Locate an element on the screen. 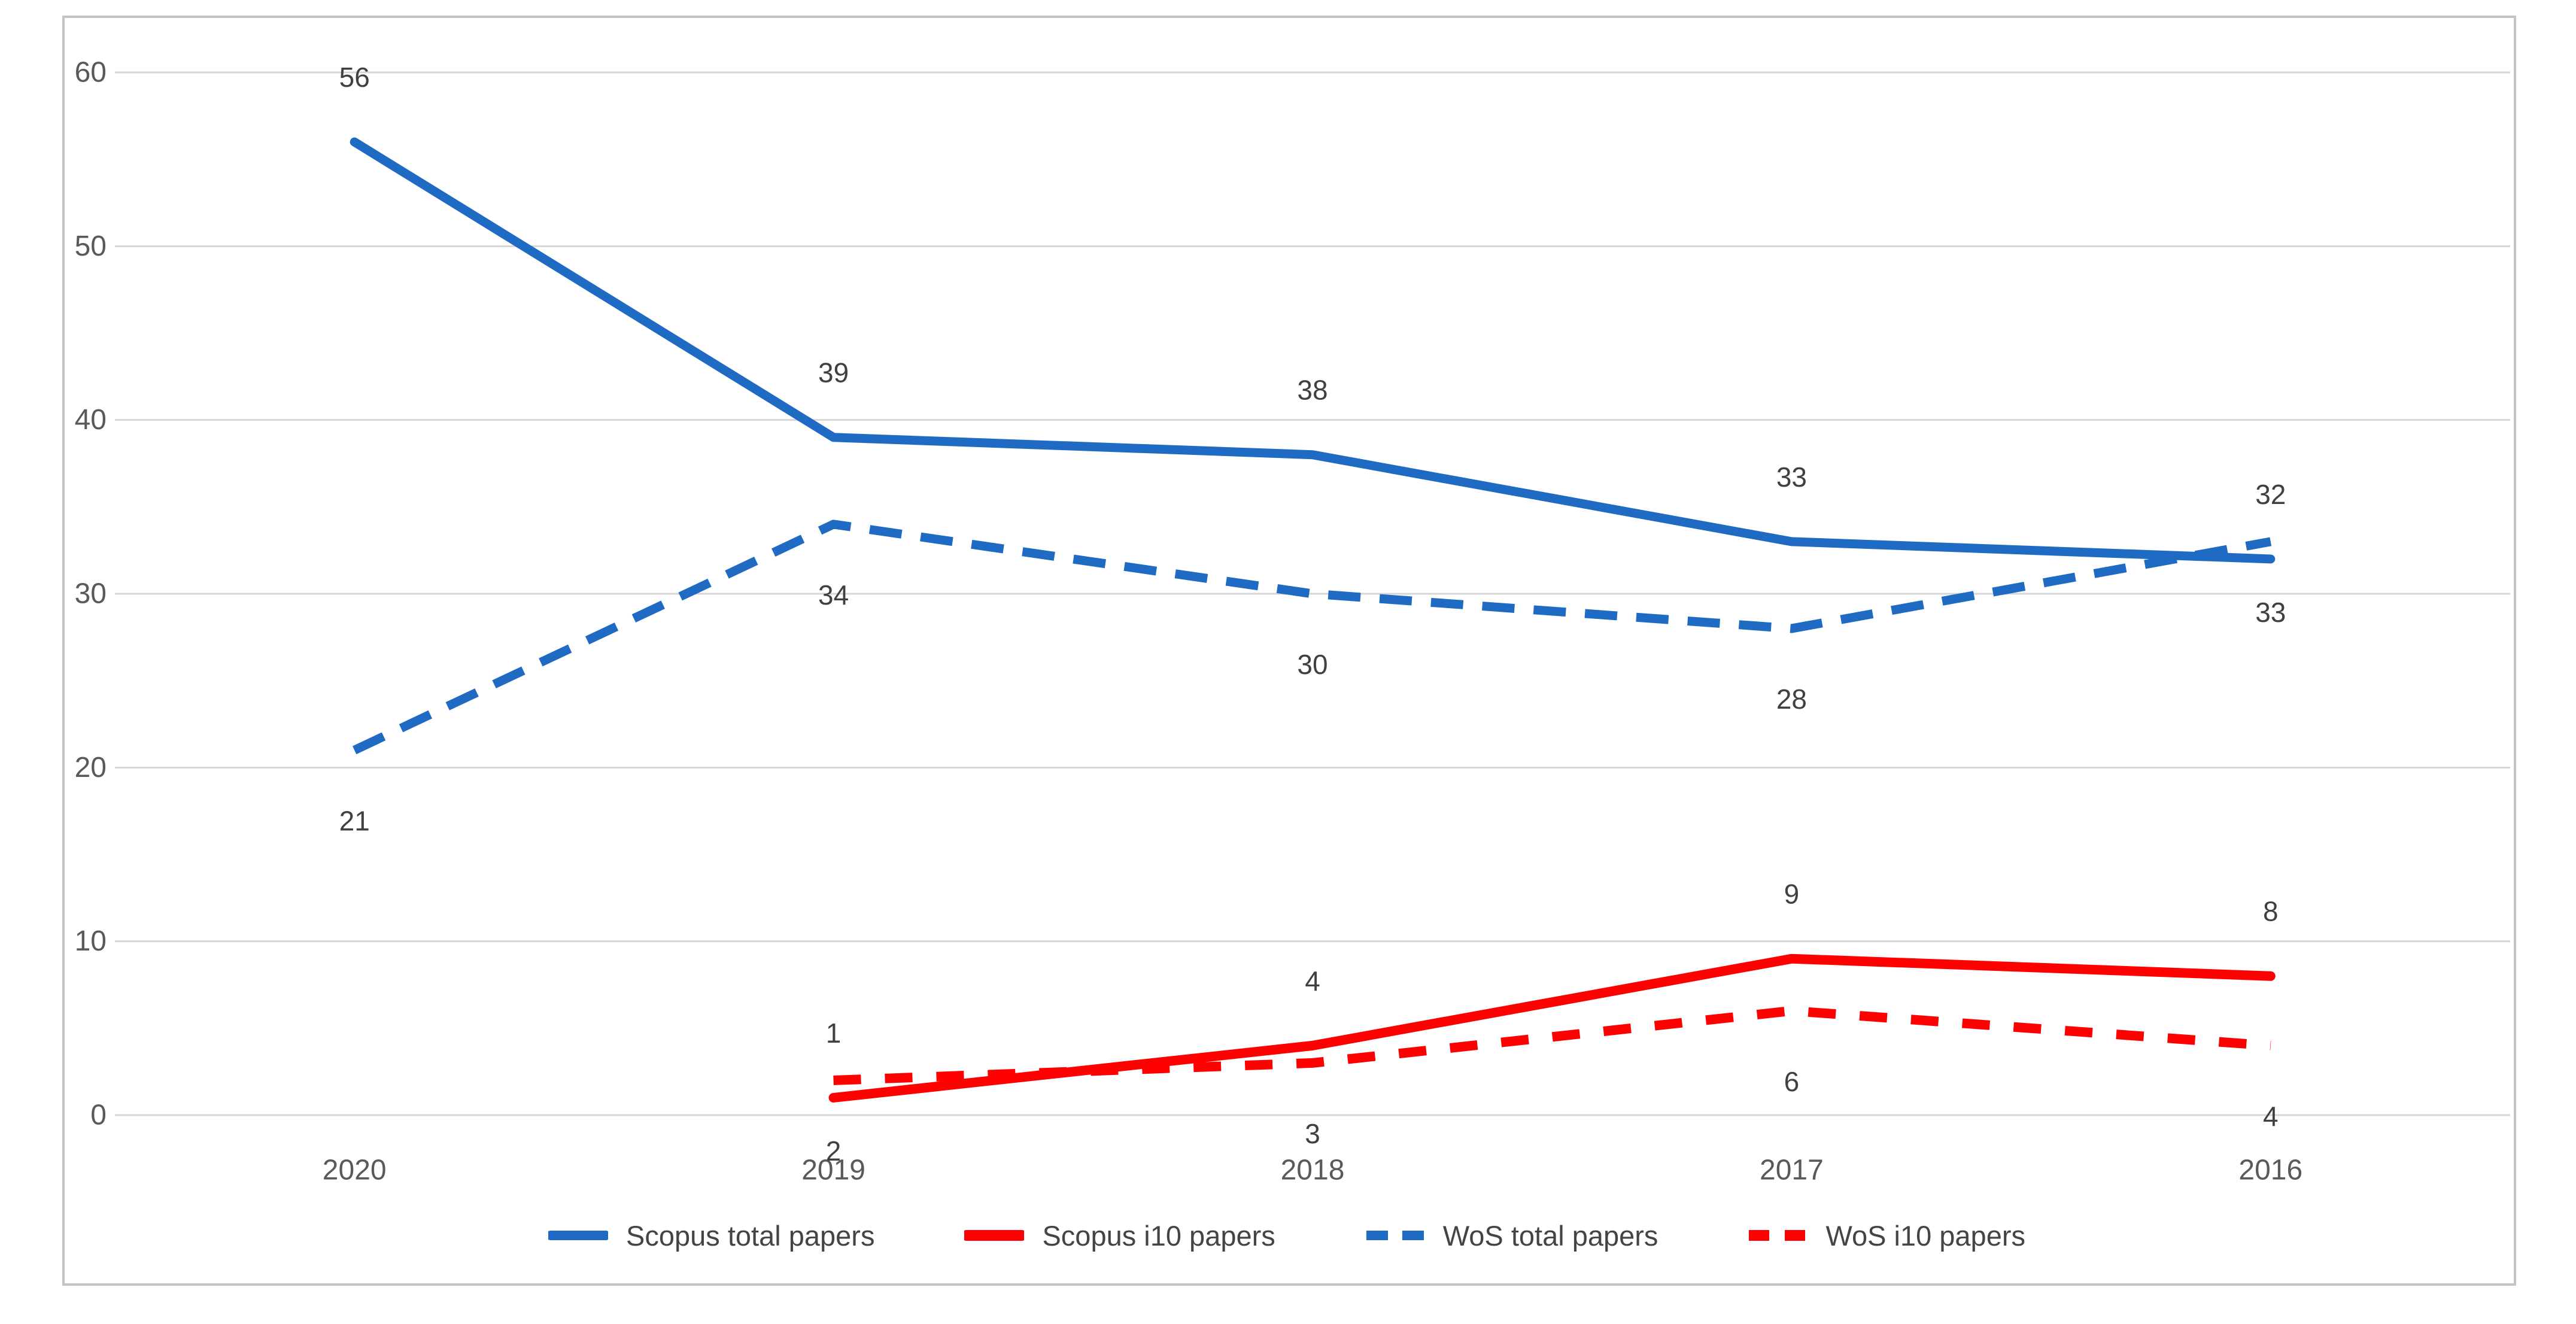 The image size is (2576, 1324). y-tick-label: 50 is located at coordinates (91, 246).